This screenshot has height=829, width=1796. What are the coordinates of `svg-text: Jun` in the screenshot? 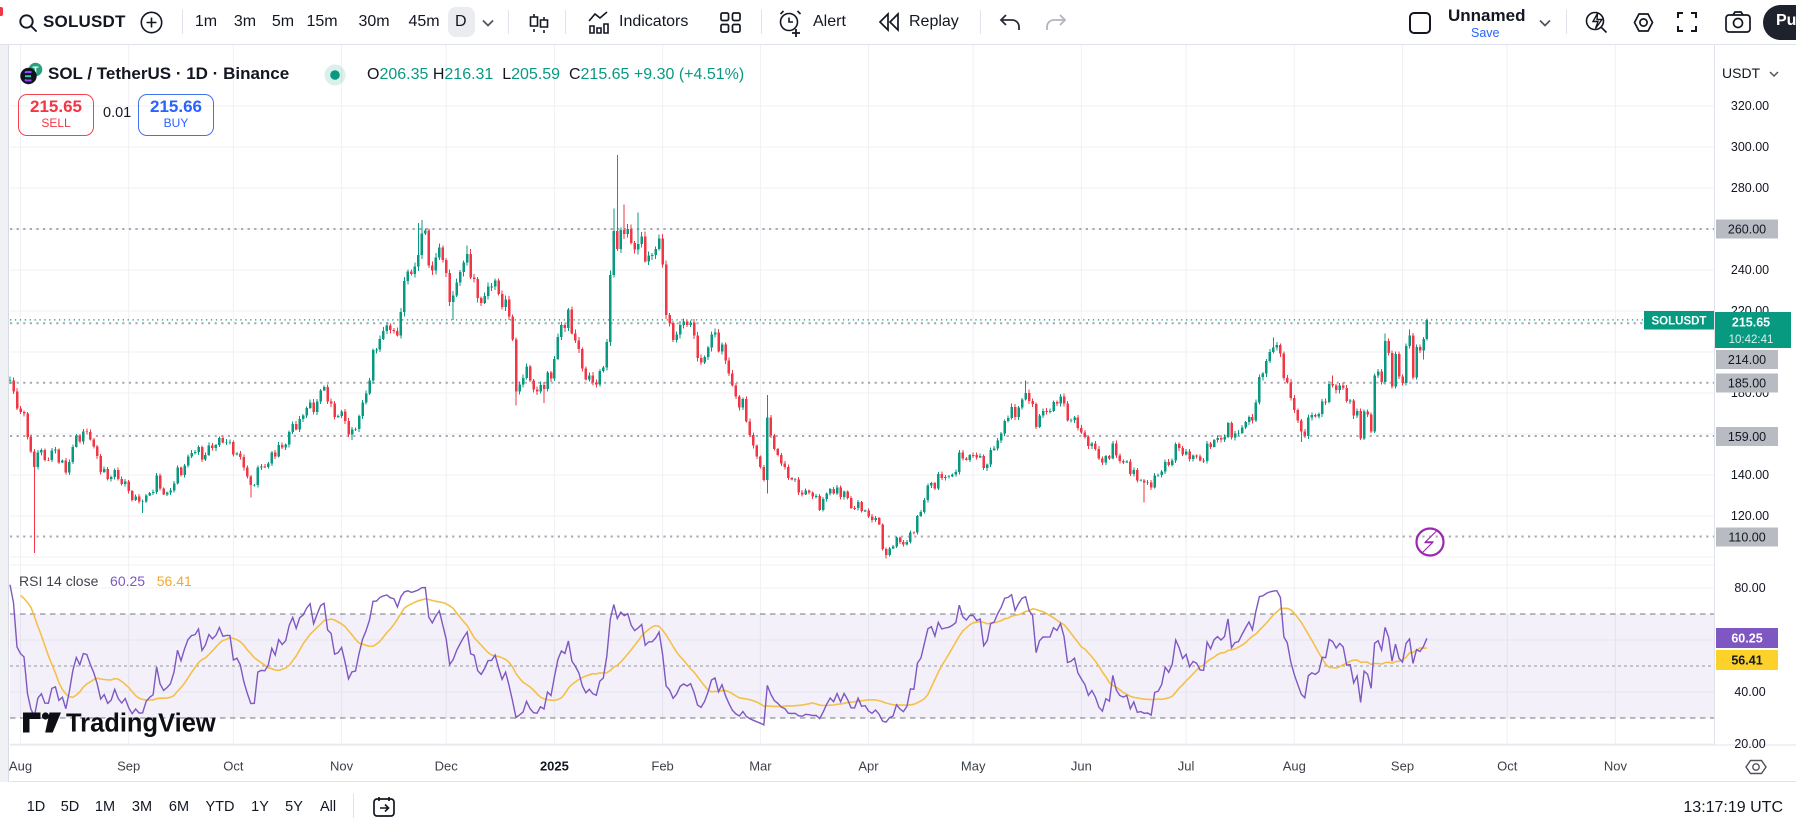 It's located at (1081, 766).